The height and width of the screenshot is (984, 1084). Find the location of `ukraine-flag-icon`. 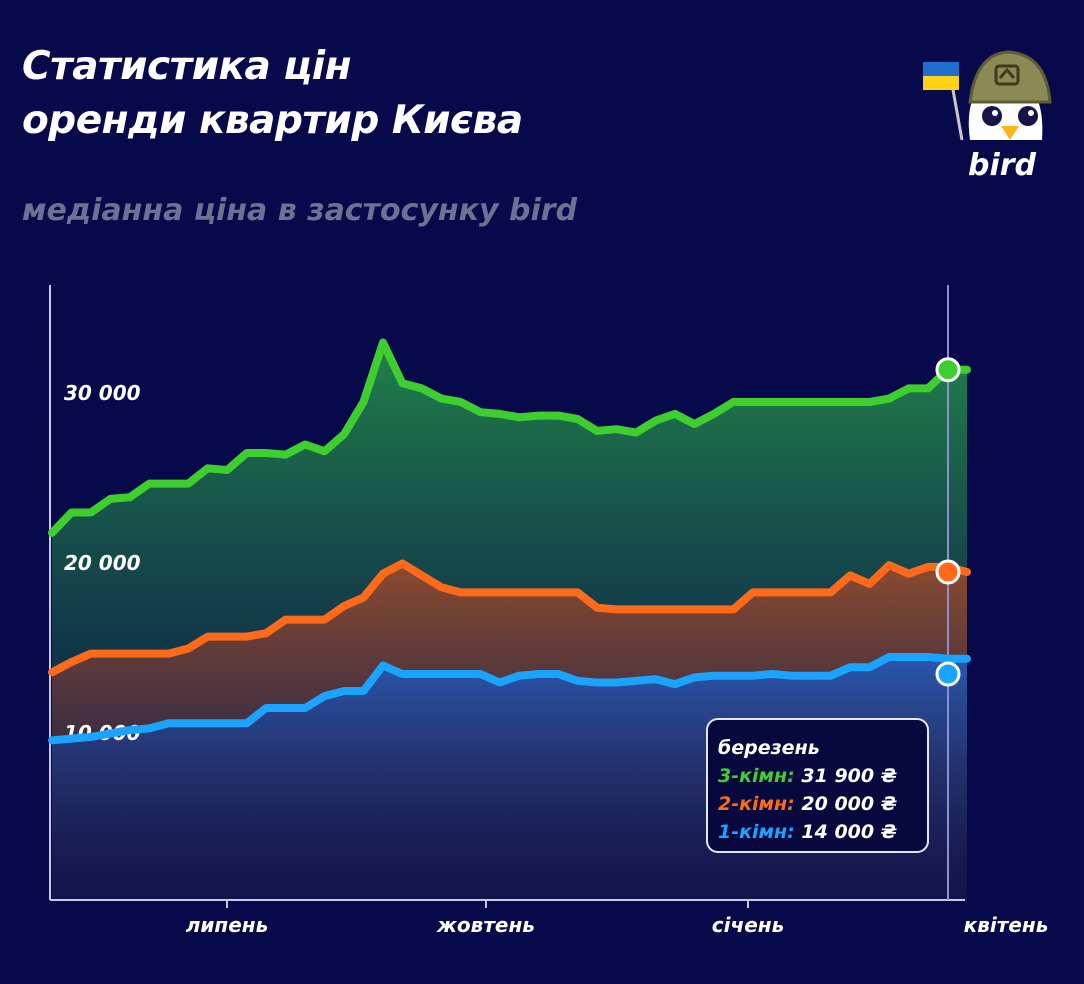

ukraine-flag-icon is located at coordinates (943, 101).